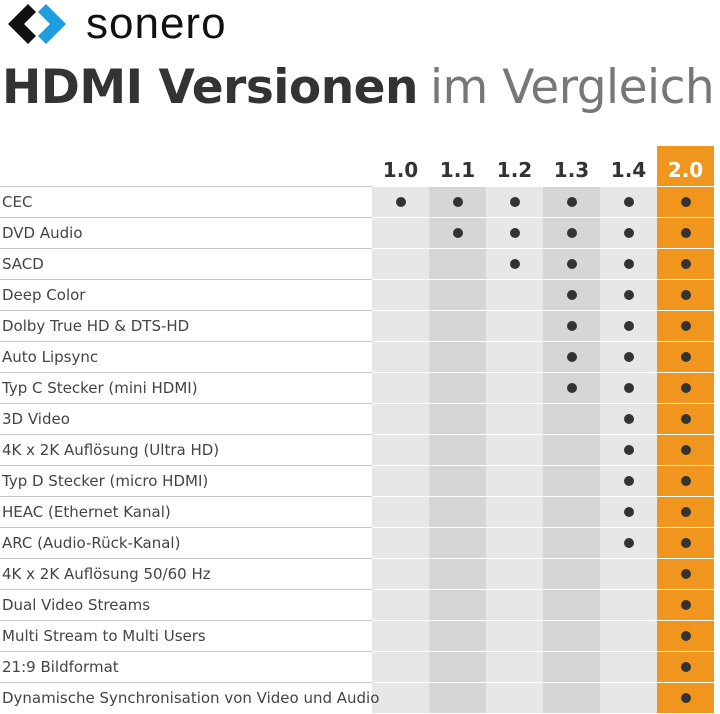  I want to click on feature-label: 21:9 Bildformat, so click(186, 666).